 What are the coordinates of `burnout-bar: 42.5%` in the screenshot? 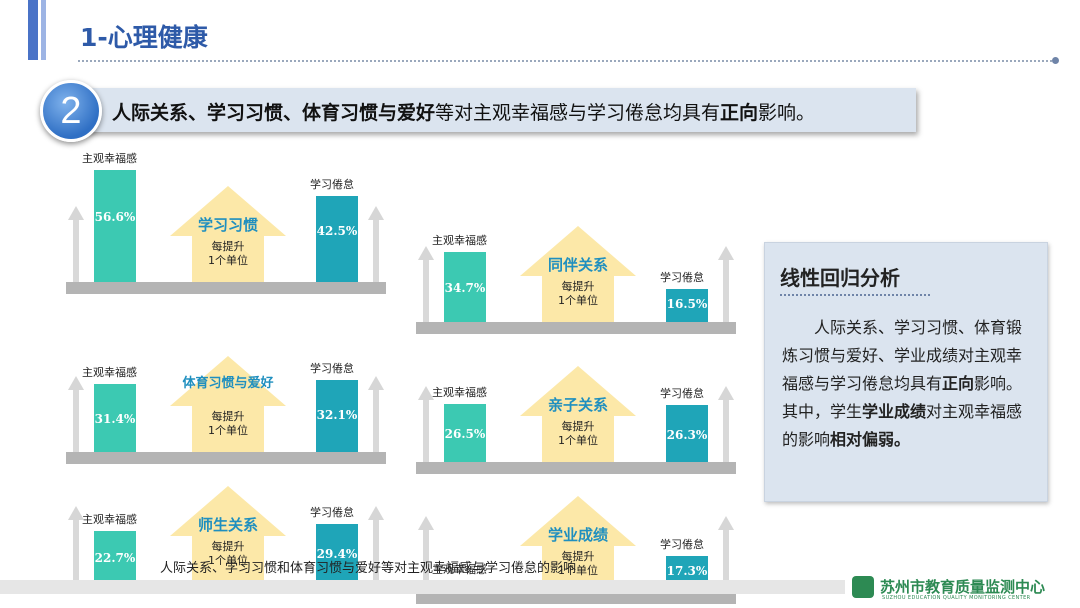 It's located at (337, 239).